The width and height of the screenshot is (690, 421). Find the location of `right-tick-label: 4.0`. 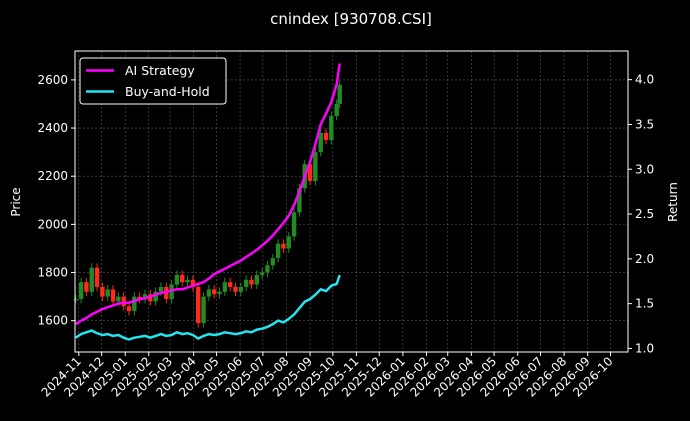

right-tick-label: 4.0 is located at coordinates (644, 80).